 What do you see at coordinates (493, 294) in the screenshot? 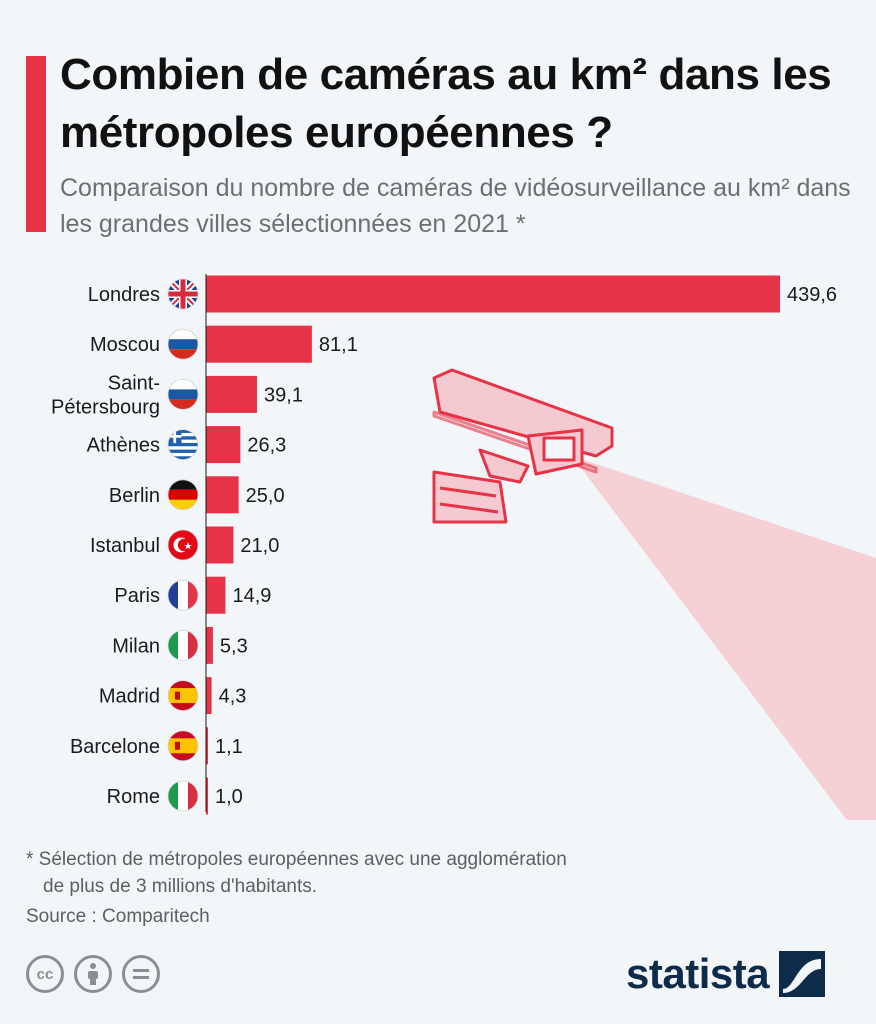
I see `bar-Londres` at bounding box center [493, 294].